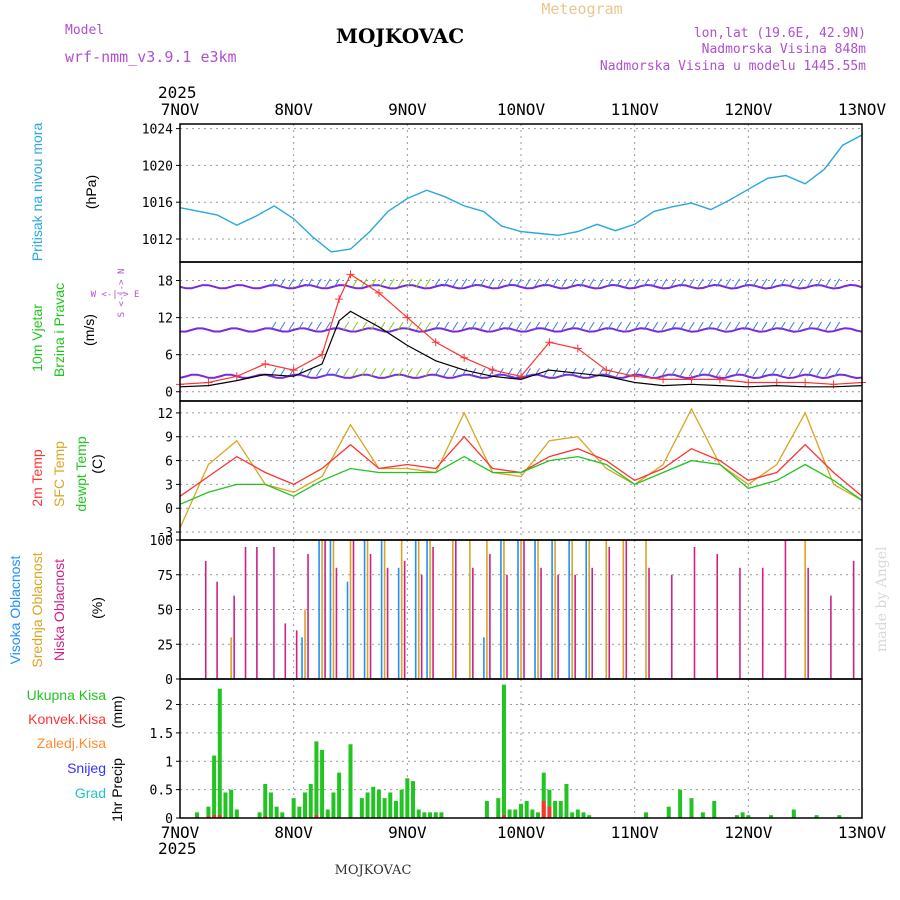 The image size is (900, 900). What do you see at coordinates (169, 706) in the screenshot?
I see `ytick-label-precip: 2` at bounding box center [169, 706].